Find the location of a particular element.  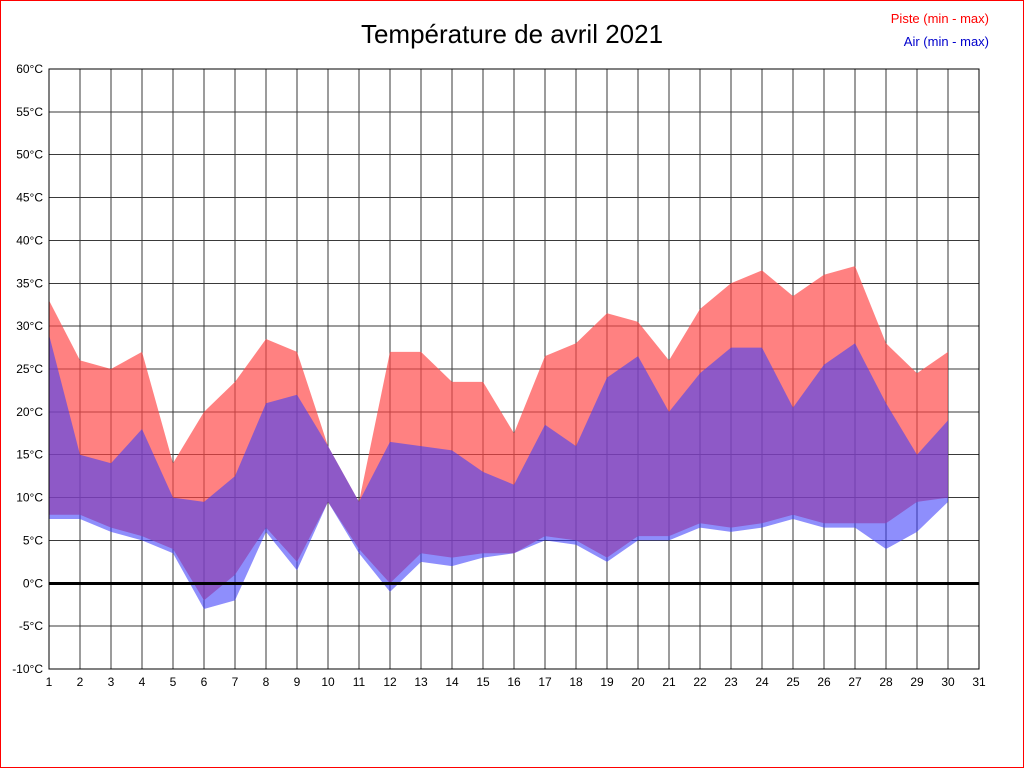

x-tick-label: 16 is located at coordinates (514, 682).